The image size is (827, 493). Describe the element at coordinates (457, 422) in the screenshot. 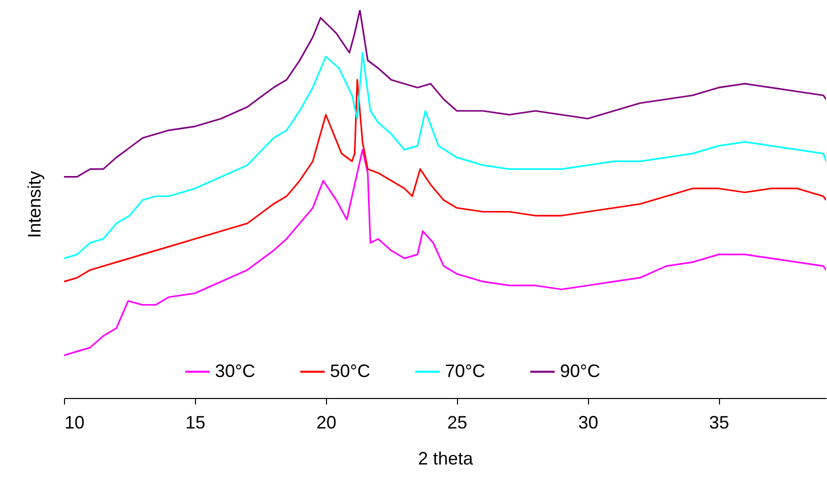

I see `x-tick-label: 25` at that location.